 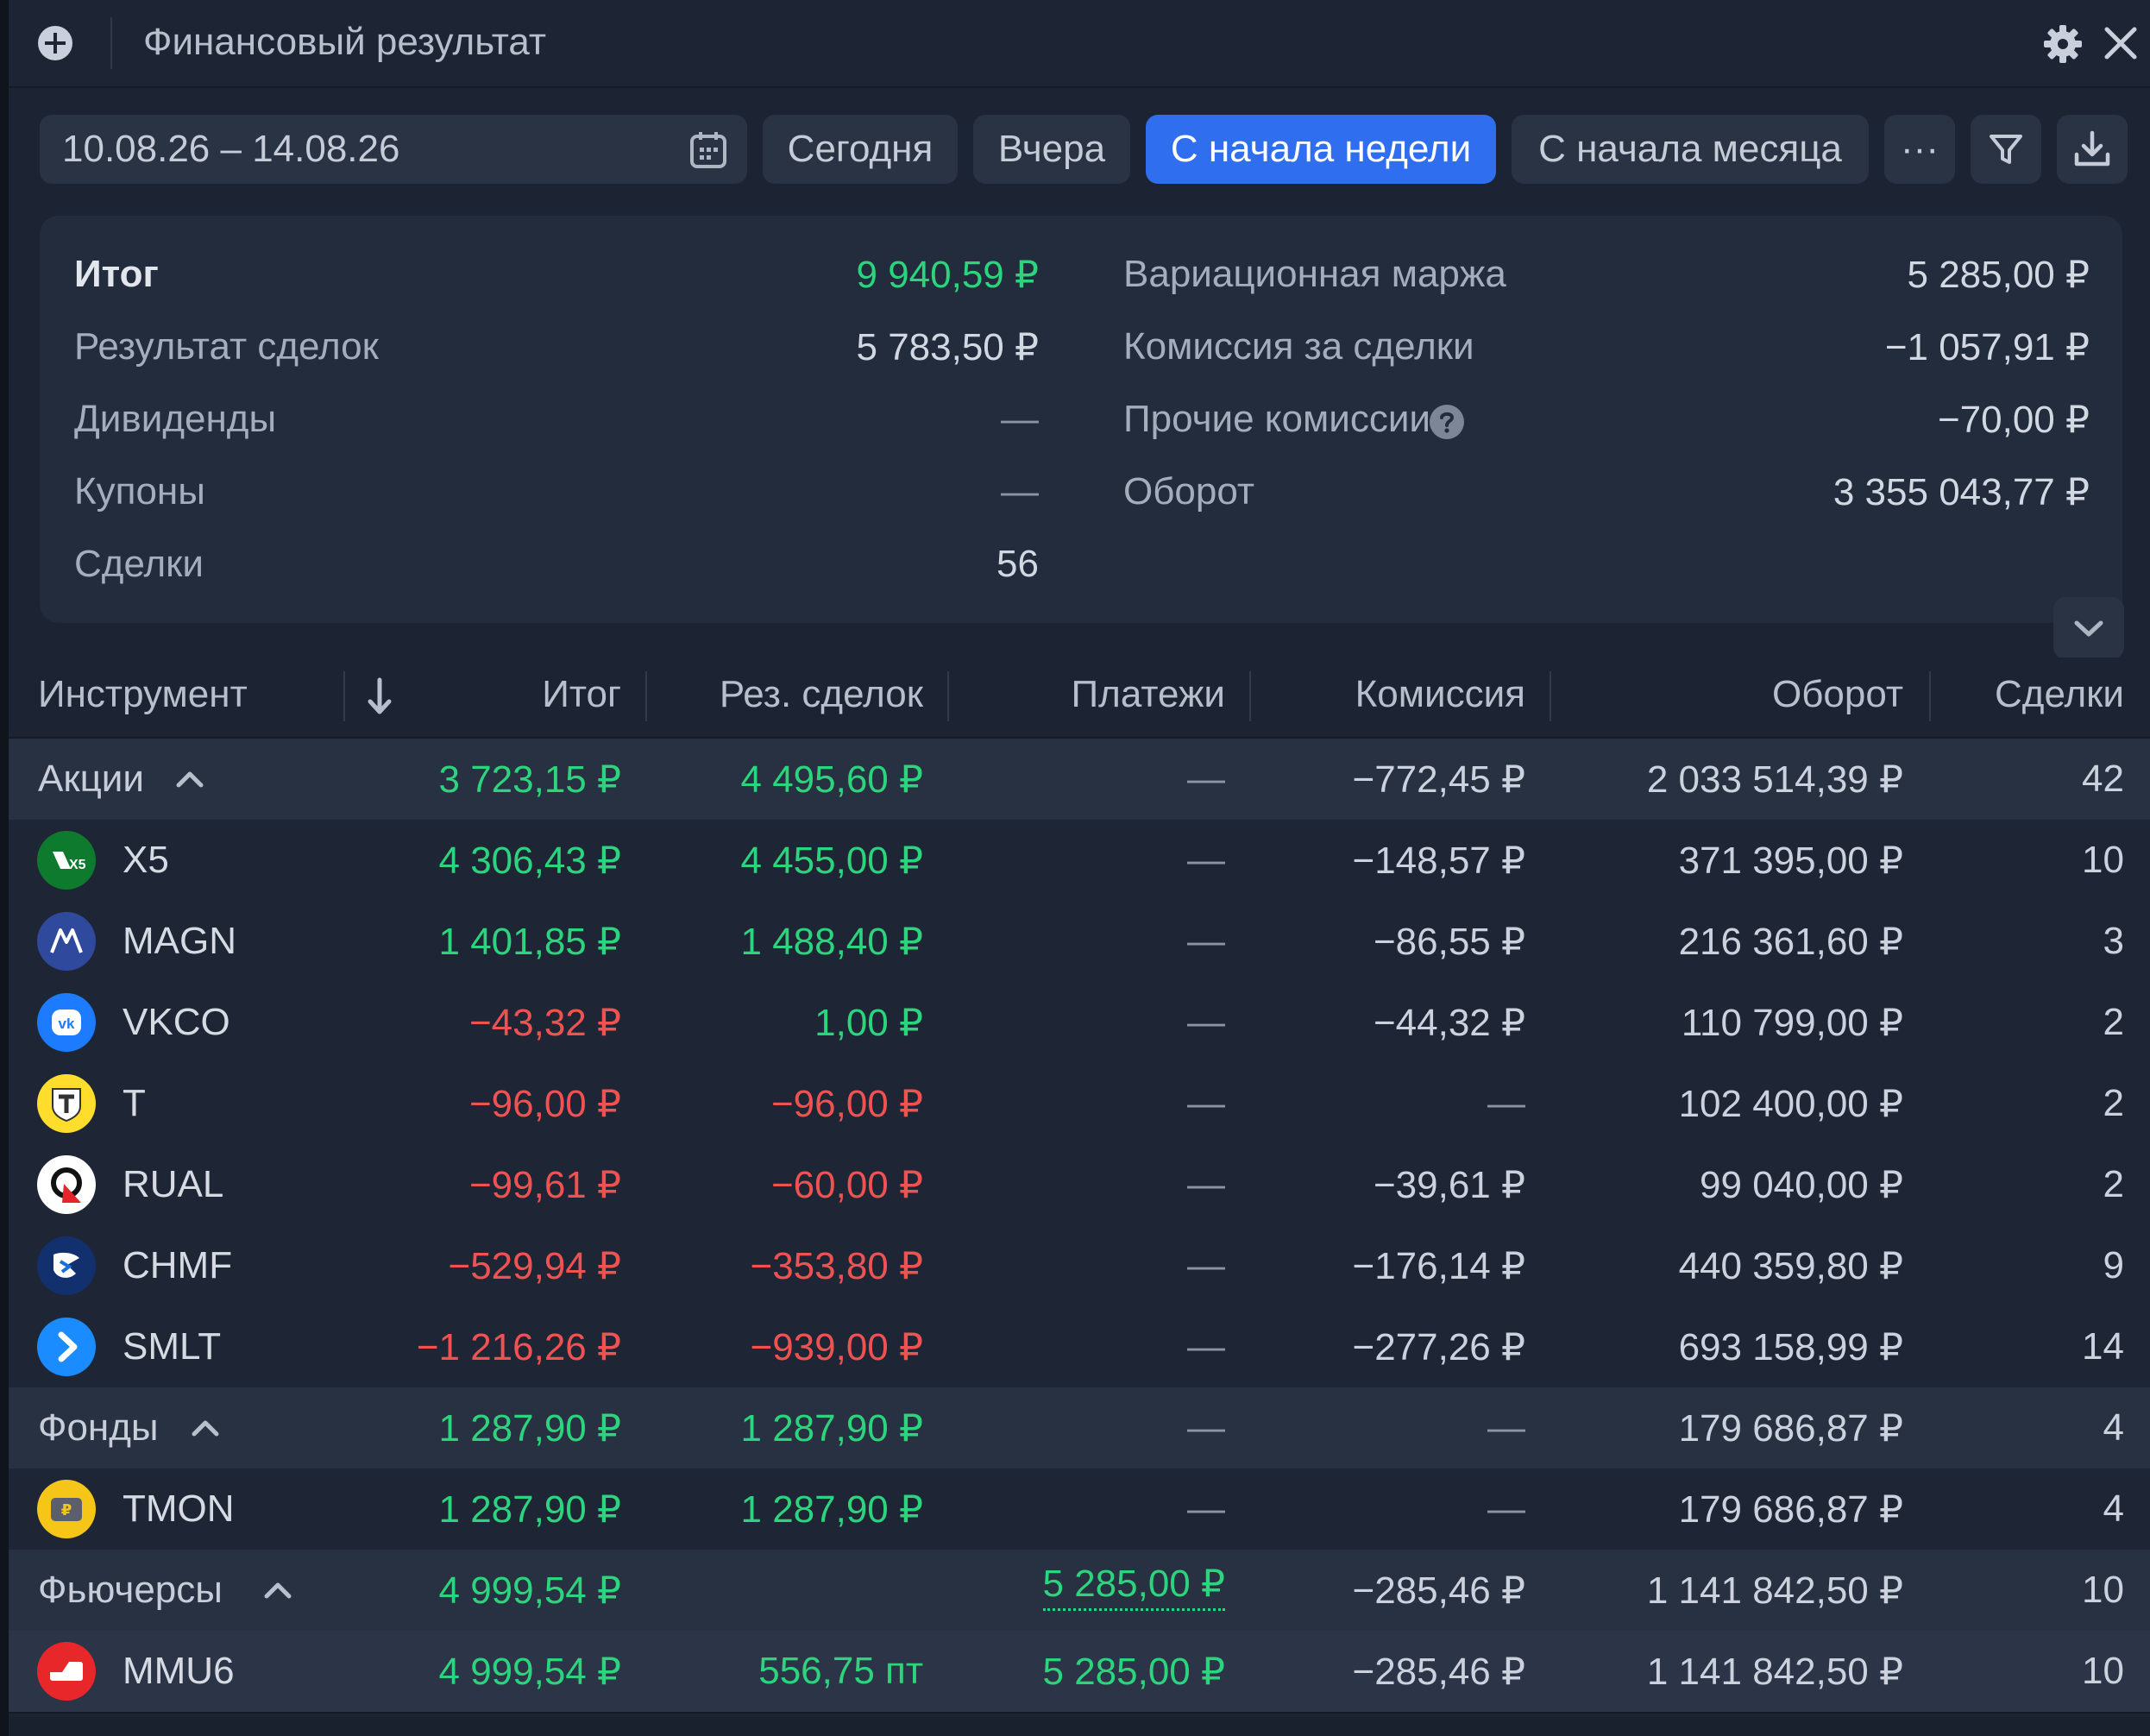 What do you see at coordinates (1321, 149) in the screenshot?
I see `preset-week-start-button: С начала недели` at bounding box center [1321, 149].